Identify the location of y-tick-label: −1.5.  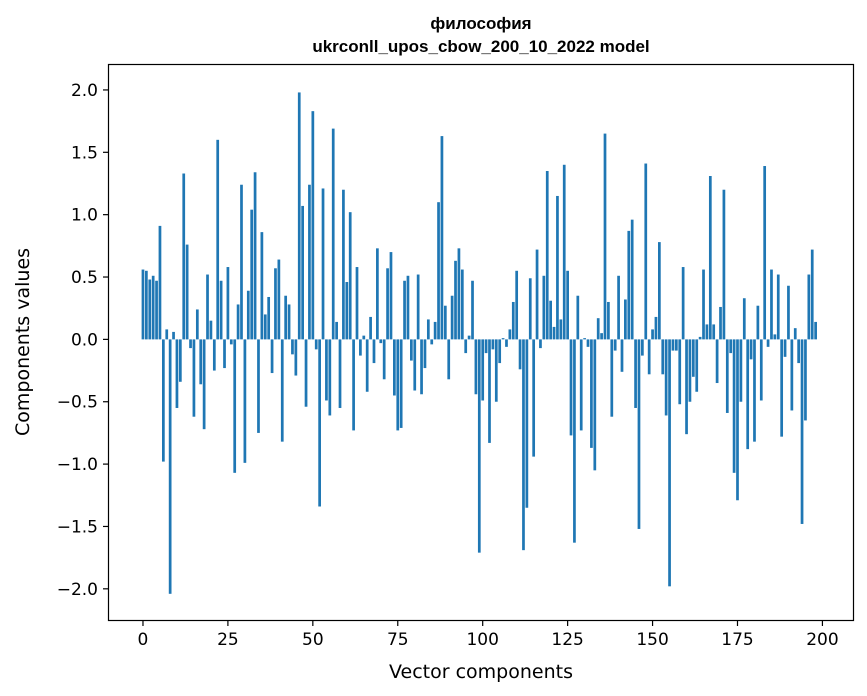
(77, 527).